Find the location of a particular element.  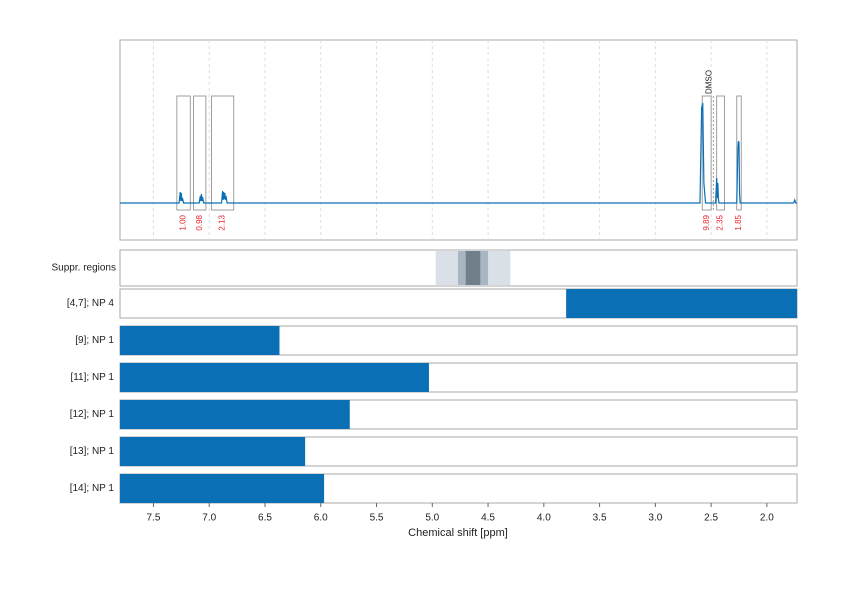

x-tick-label: 3.0 is located at coordinates (655, 518).